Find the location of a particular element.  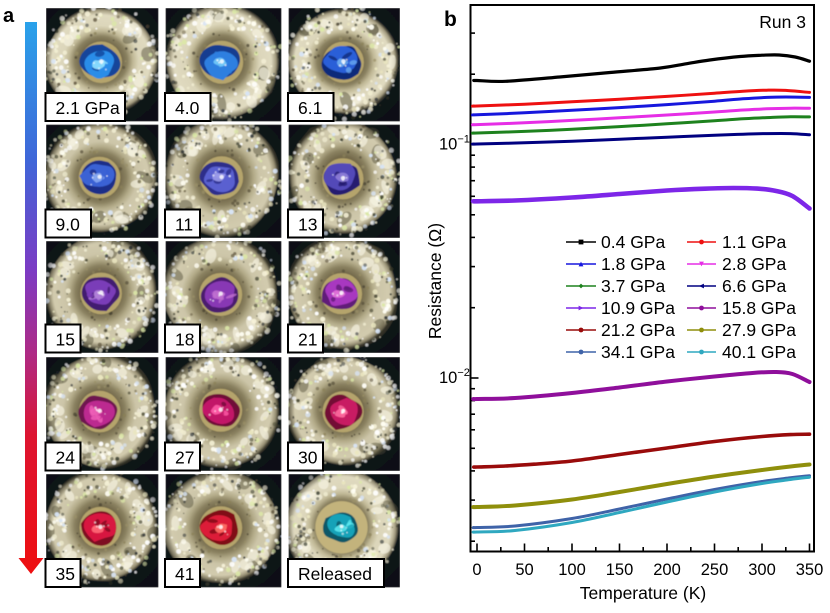

svg-text: 1.1 GPa is located at coordinates (754, 242).